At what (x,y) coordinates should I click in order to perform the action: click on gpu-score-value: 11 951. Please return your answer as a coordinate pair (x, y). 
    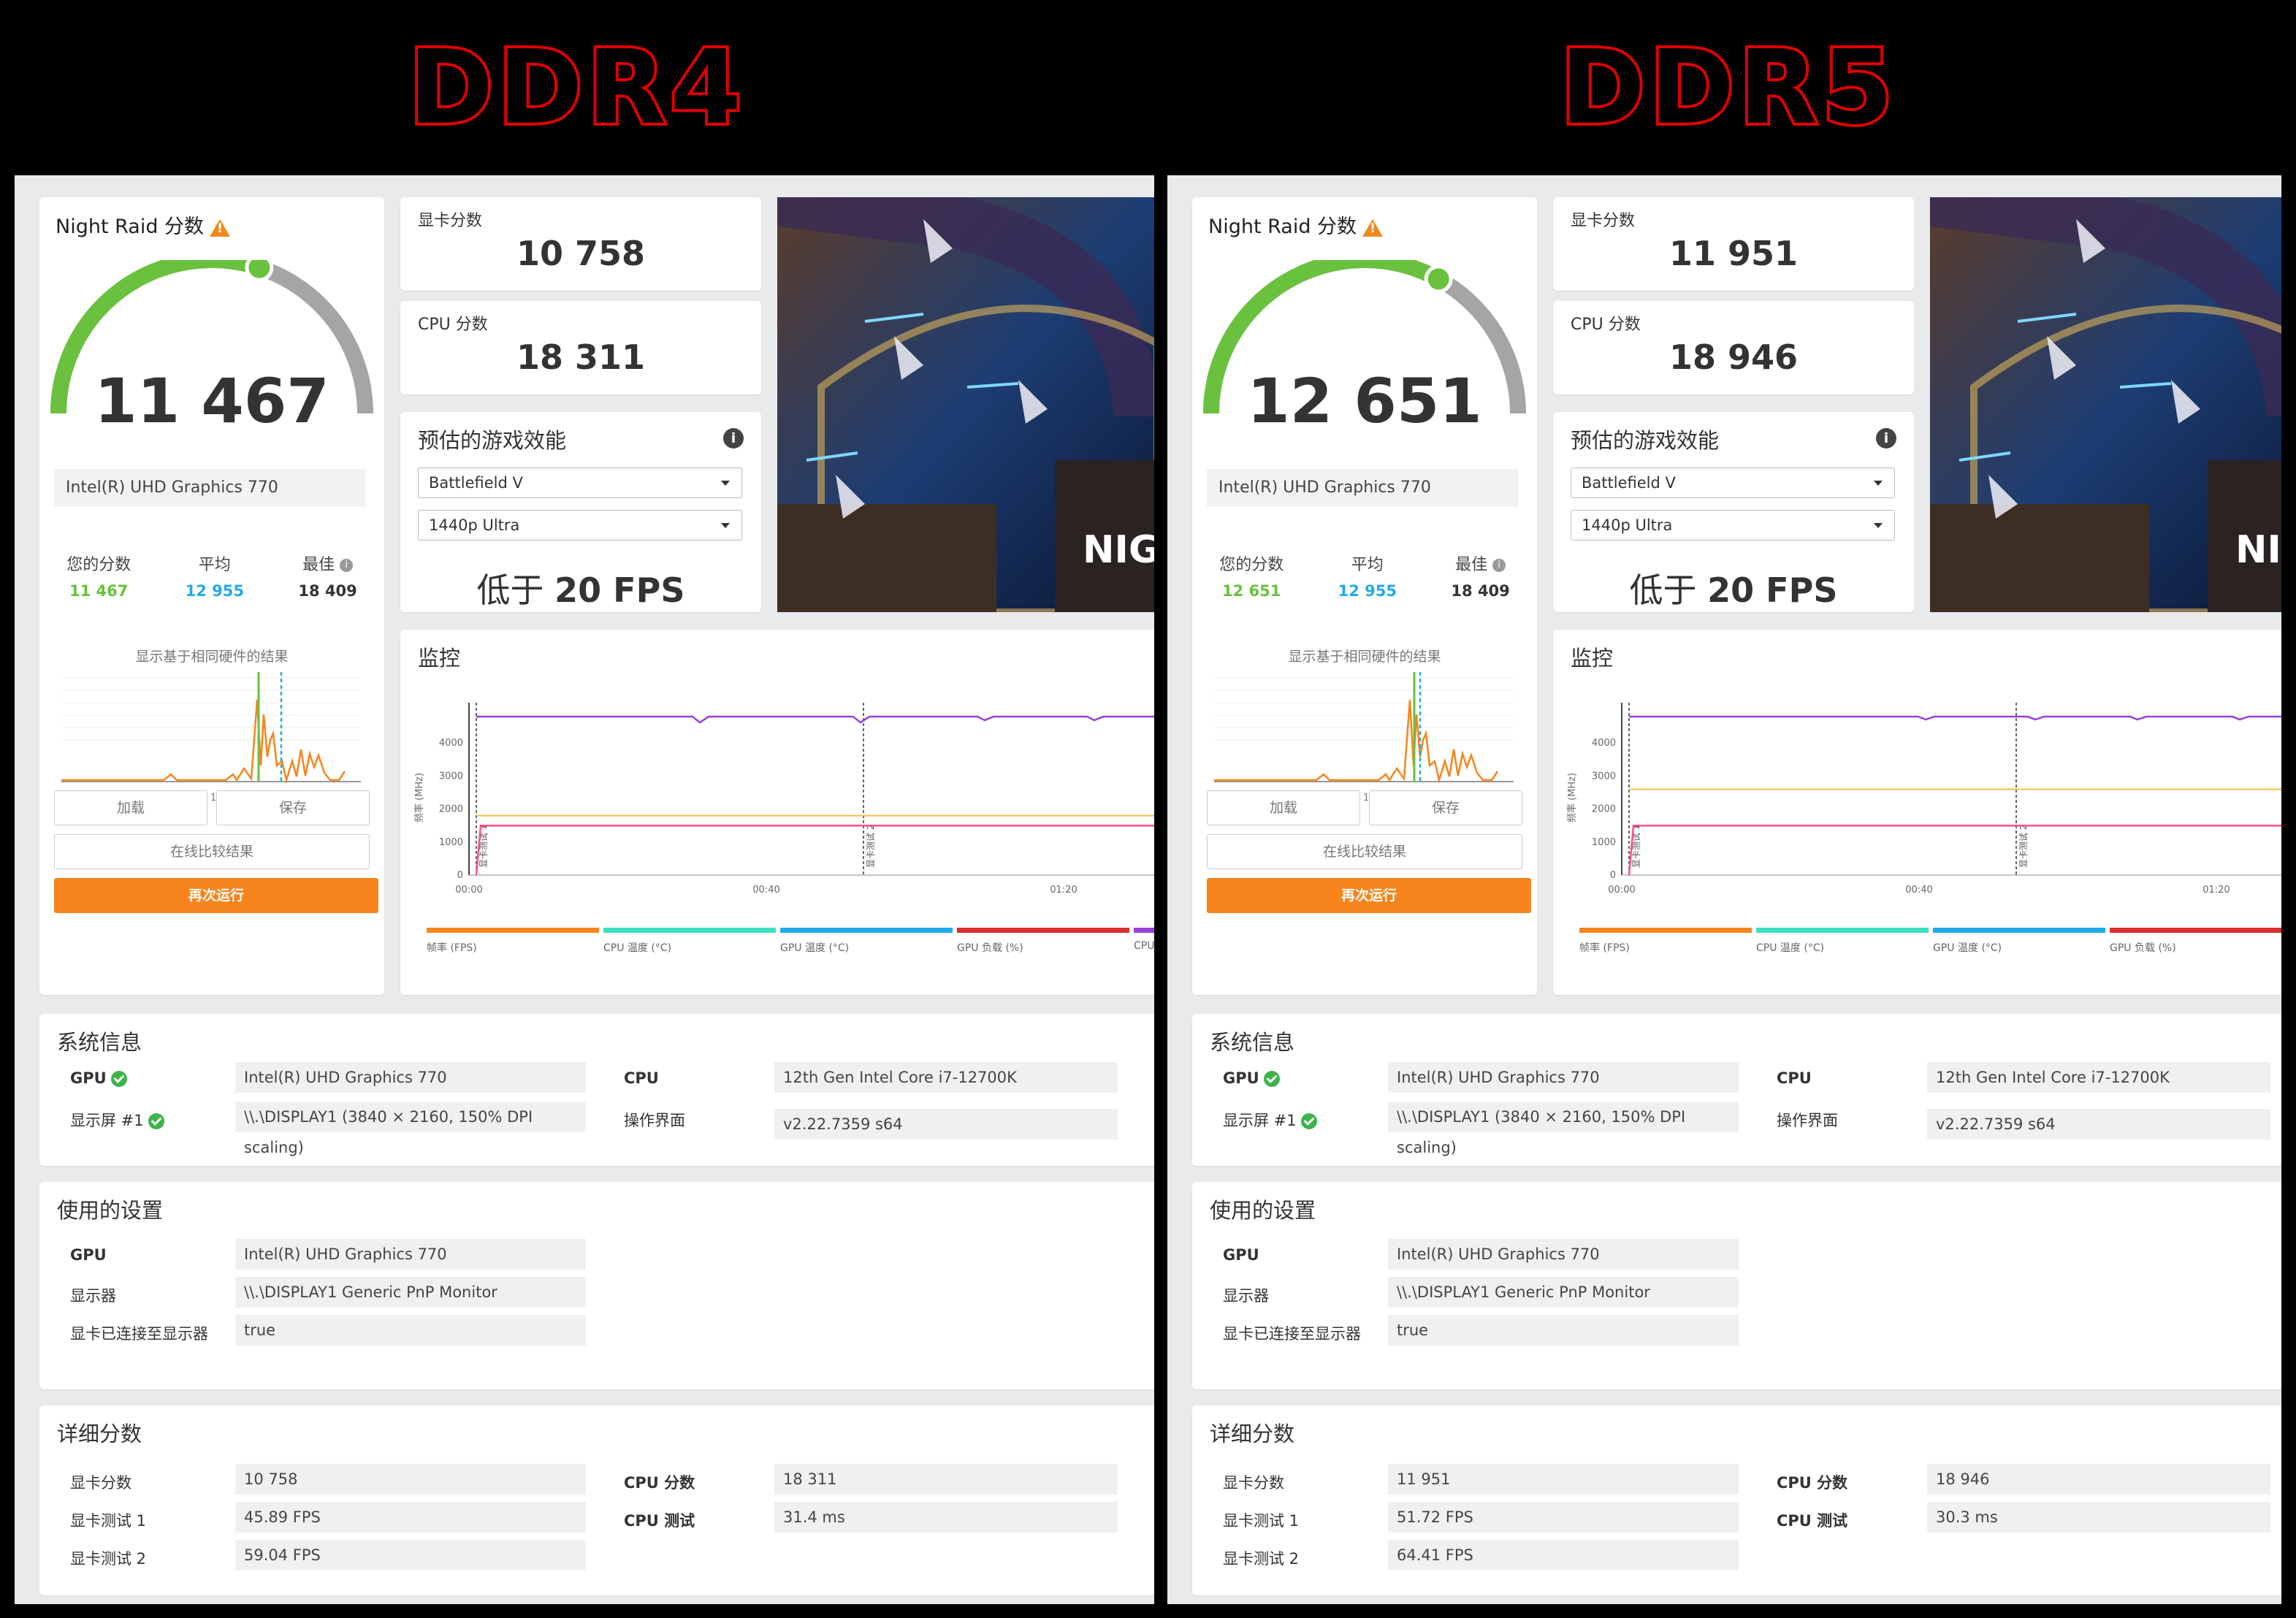
    Looking at the image, I should click on (1734, 253).